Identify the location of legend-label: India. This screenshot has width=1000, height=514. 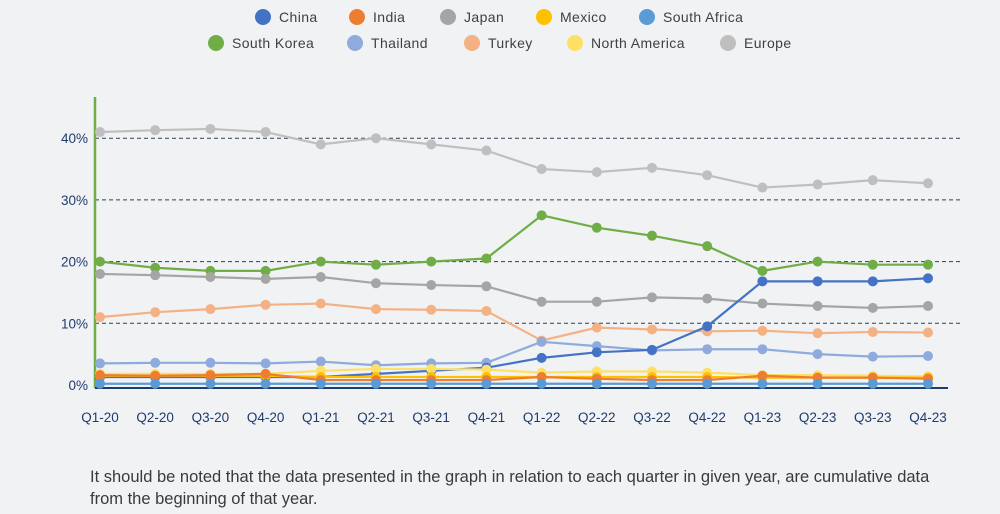
(389, 17).